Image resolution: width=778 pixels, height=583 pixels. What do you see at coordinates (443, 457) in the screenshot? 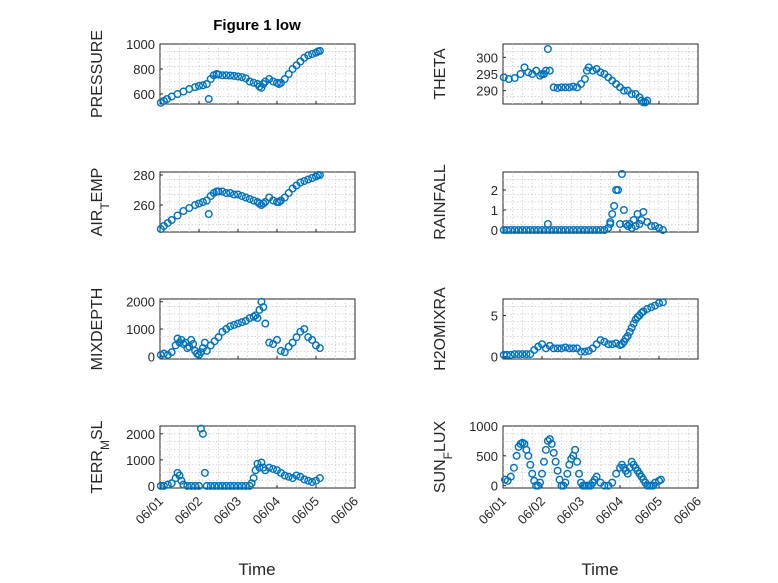
I see `y-axis-label: SUNFLUX` at bounding box center [443, 457].